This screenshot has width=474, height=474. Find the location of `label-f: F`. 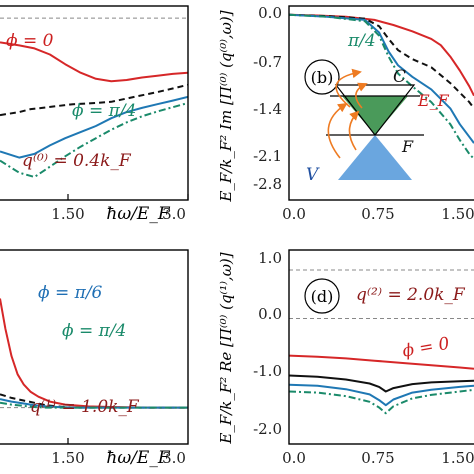

label-f: F is located at coordinates (407, 146).